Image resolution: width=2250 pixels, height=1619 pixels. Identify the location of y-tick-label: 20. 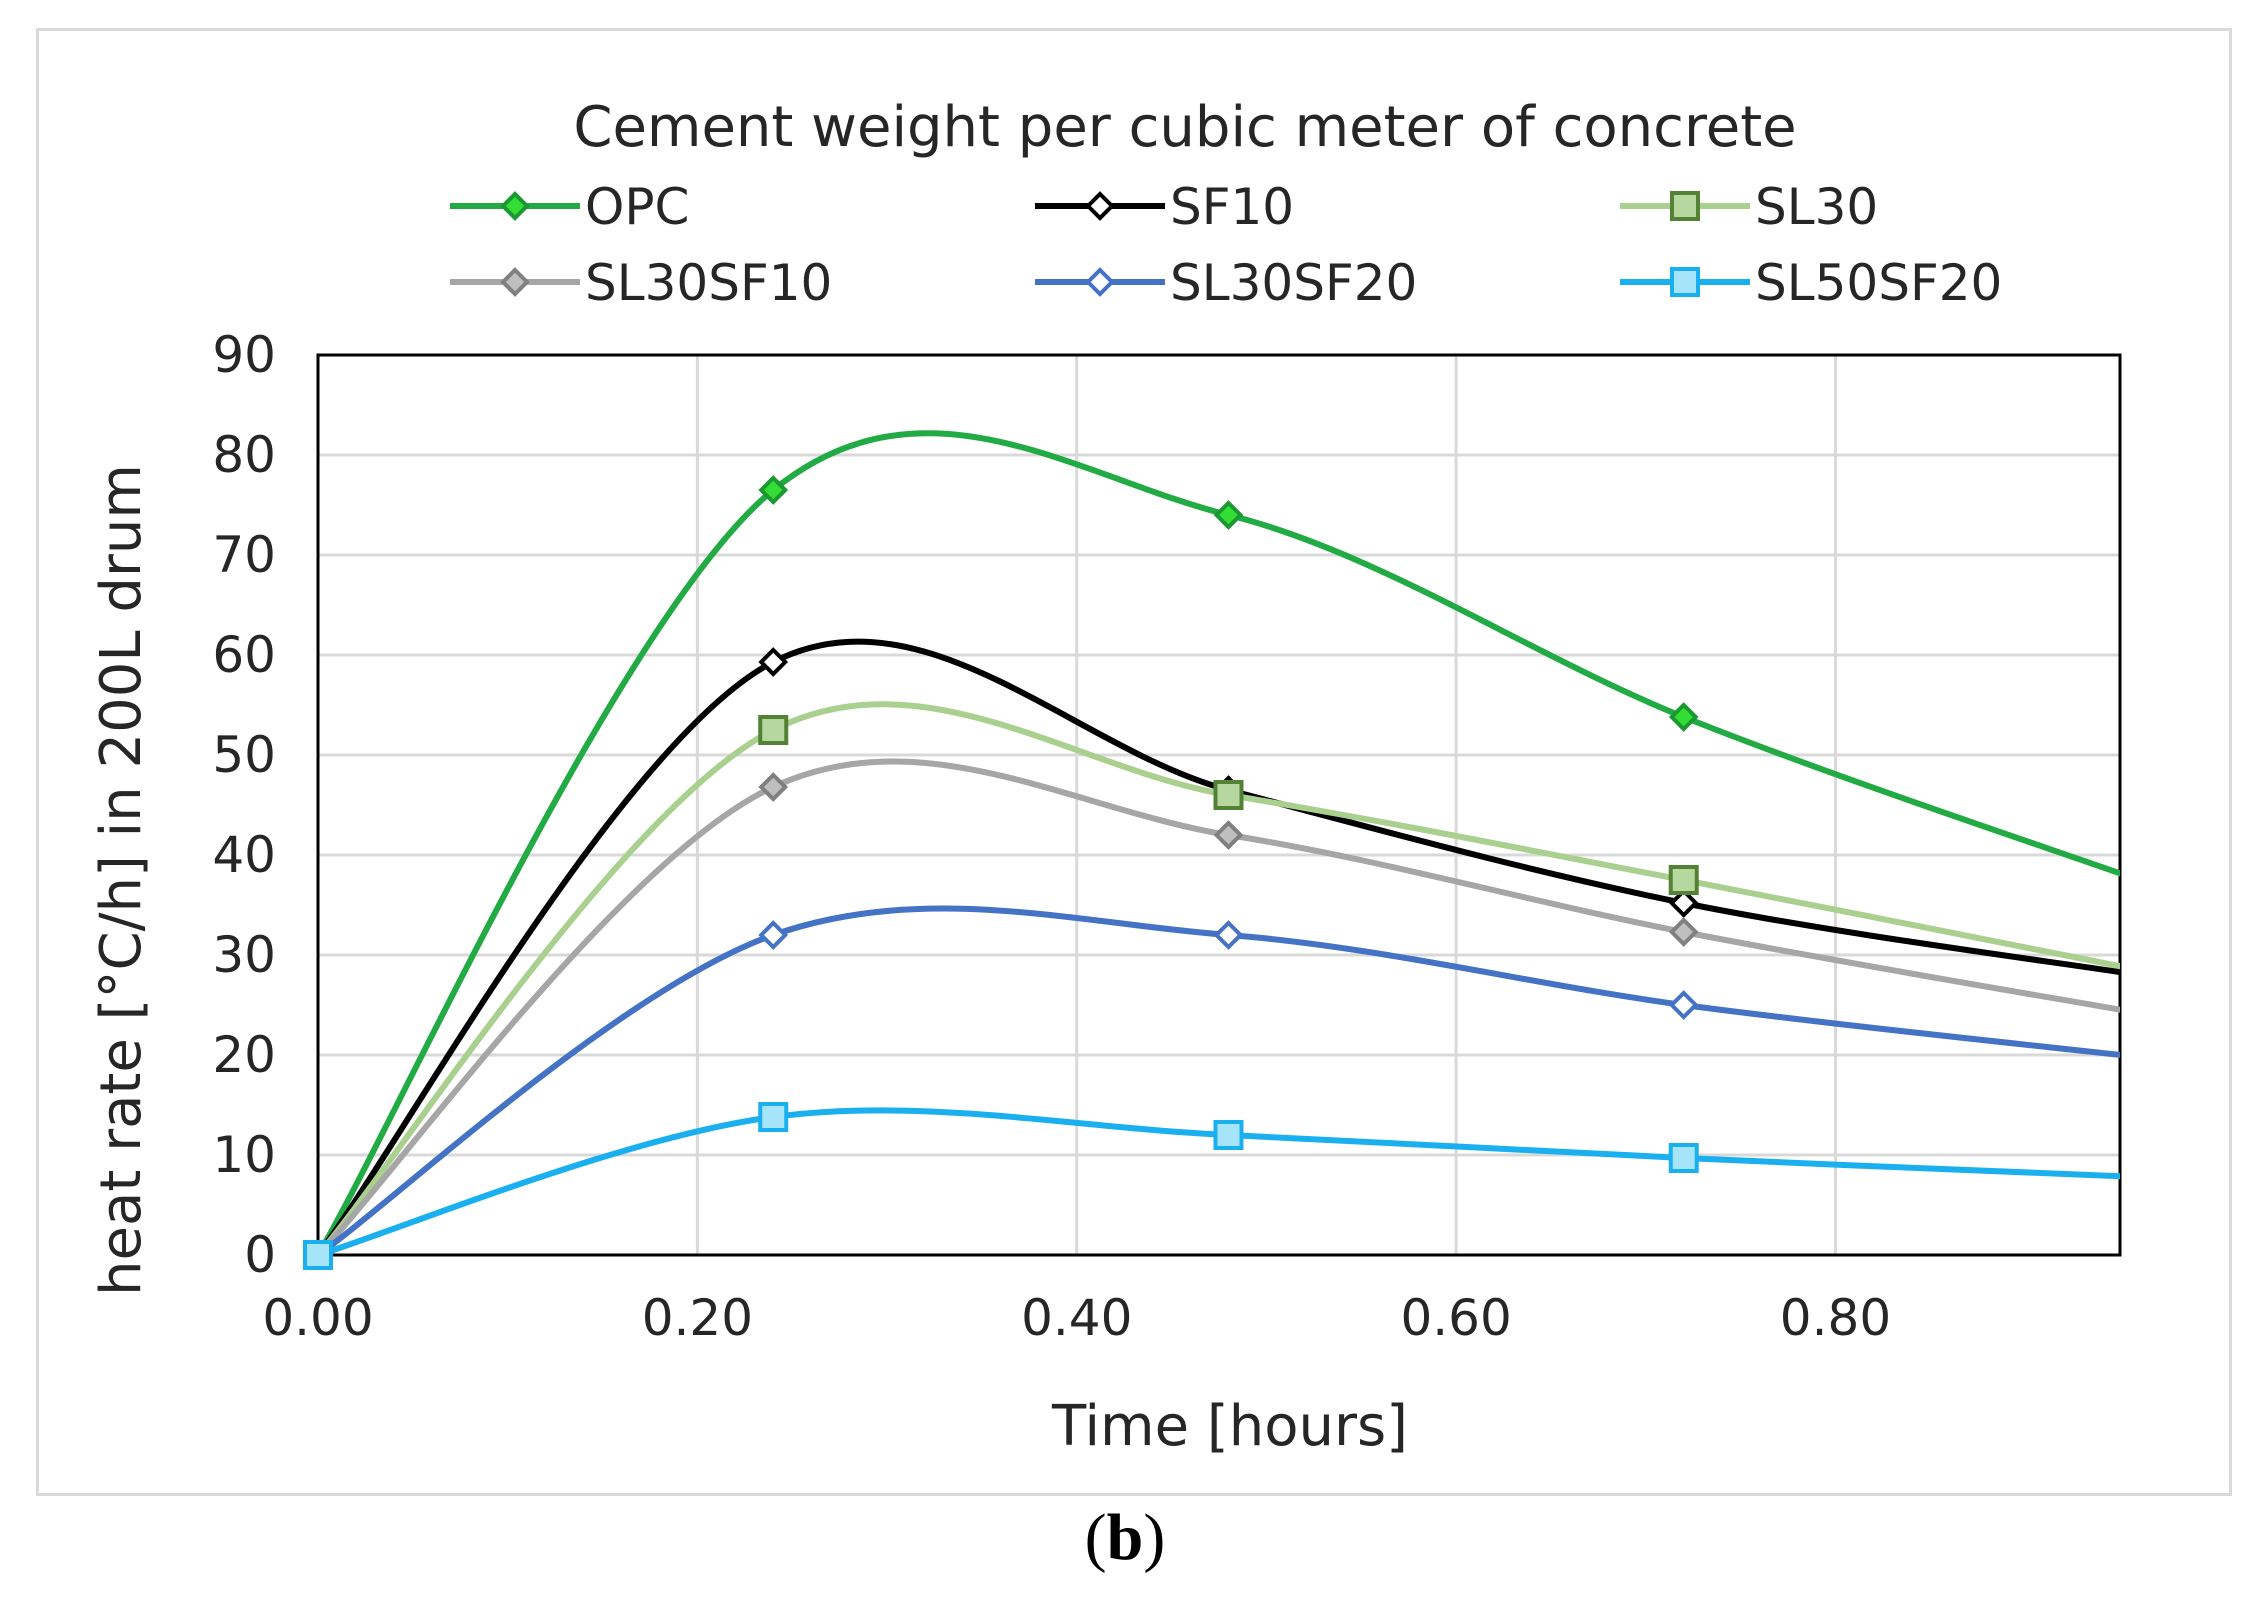
(244, 1055).